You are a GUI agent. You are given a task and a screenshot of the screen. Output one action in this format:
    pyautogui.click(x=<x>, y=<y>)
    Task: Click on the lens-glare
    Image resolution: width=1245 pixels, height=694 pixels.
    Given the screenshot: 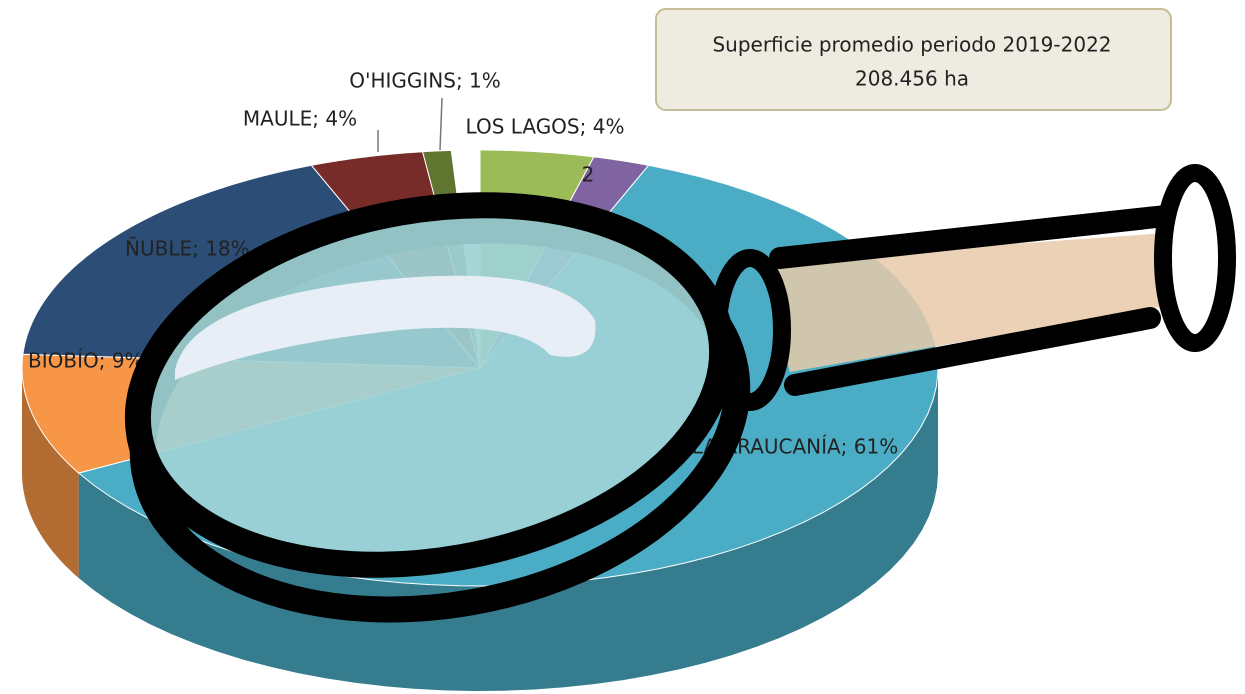 What is the action you would take?
    pyautogui.click(x=385, y=327)
    